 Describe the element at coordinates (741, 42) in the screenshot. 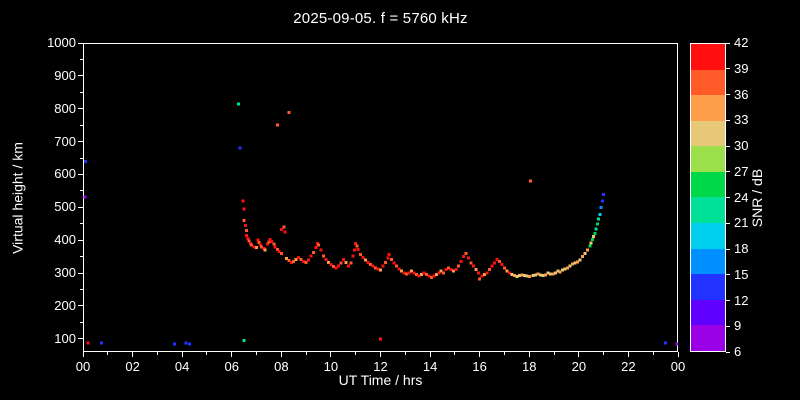

I see `colorbar-tick-label: 42` at that location.